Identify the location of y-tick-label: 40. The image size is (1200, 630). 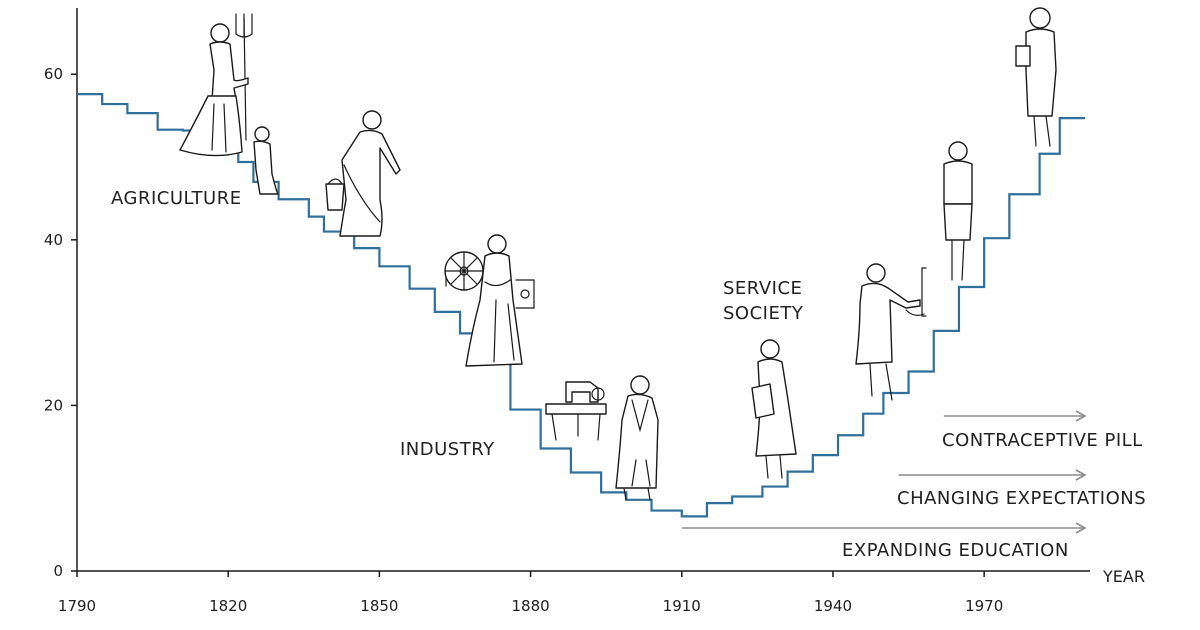
(53, 240).